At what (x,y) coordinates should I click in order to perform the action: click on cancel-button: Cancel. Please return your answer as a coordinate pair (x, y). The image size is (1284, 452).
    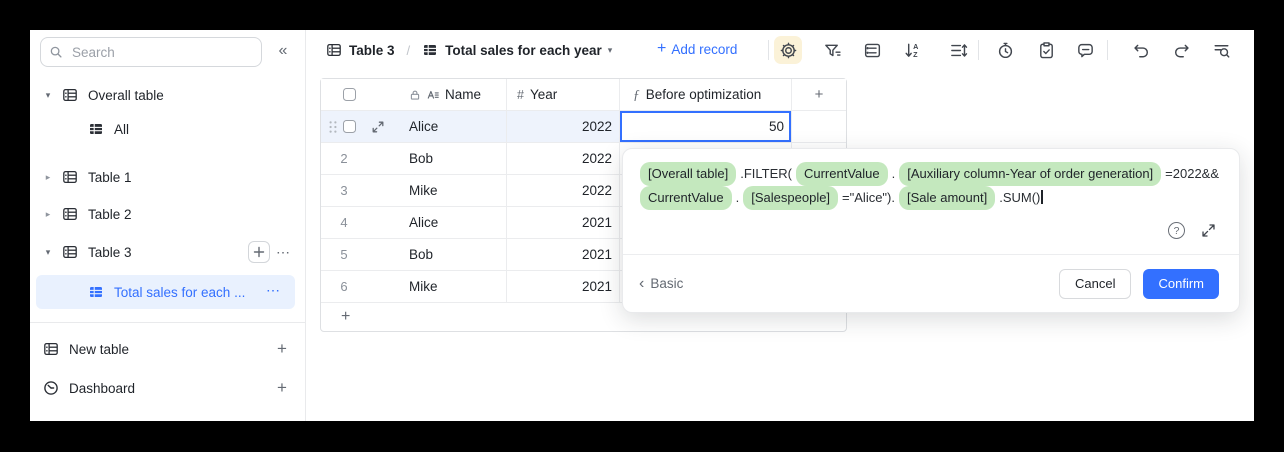
    Looking at the image, I should click on (1095, 283).